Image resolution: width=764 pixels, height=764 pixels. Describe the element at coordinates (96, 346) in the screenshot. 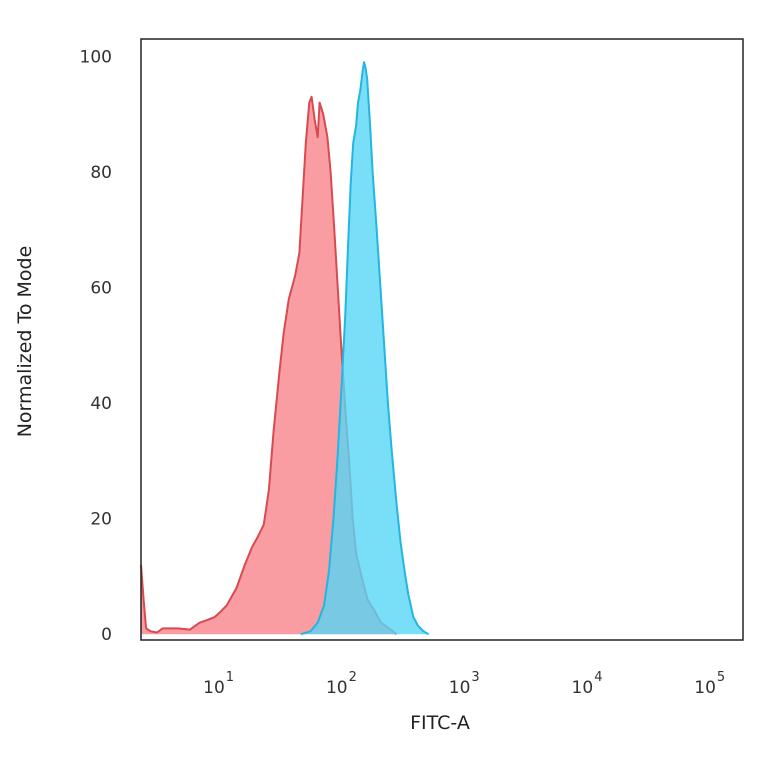

I see `y-axis: 0 20 40 60 80 100` at that location.